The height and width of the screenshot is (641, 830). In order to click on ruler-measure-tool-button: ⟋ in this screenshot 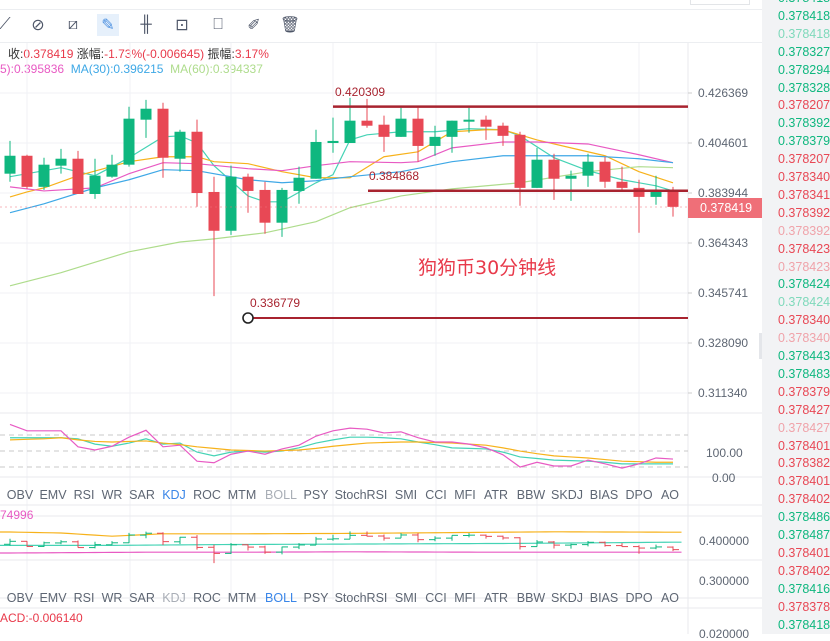, I will do `click(5, 24)`.